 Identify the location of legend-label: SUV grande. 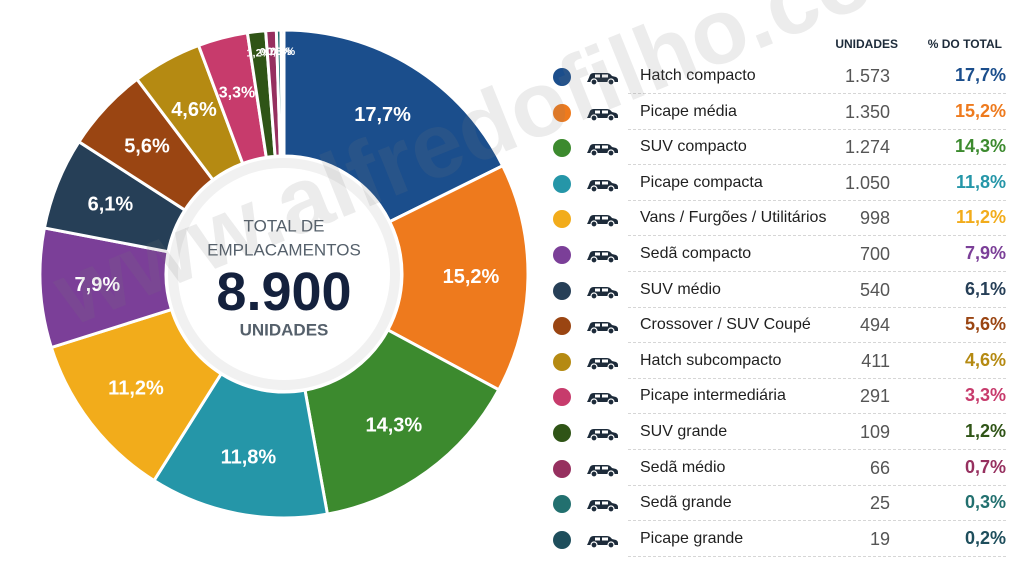
(684, 431).